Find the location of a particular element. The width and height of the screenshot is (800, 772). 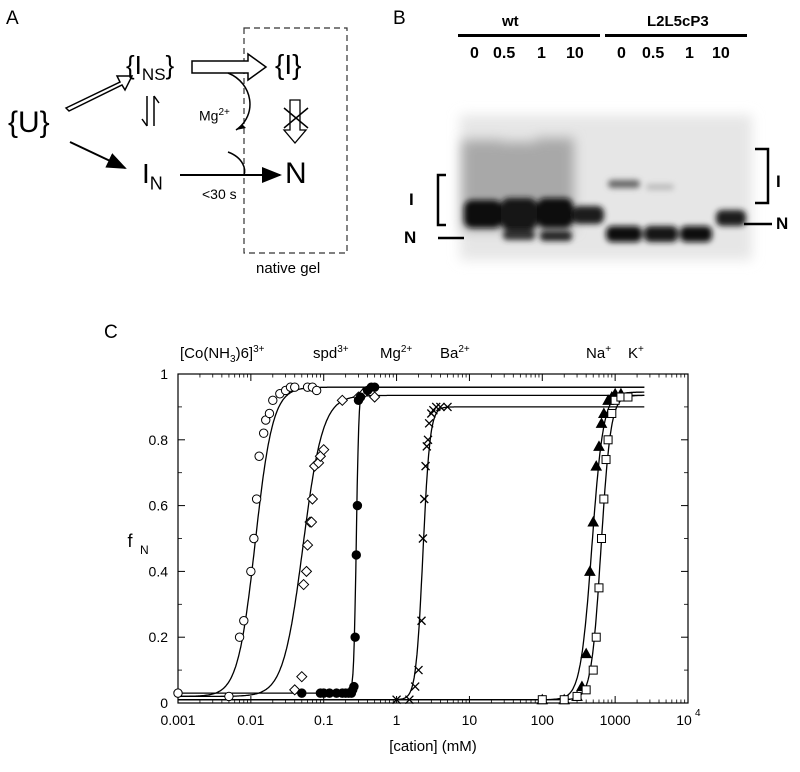

label-cobalt: [Co(NH3)6]3+ is located at coordinates (222, 354).